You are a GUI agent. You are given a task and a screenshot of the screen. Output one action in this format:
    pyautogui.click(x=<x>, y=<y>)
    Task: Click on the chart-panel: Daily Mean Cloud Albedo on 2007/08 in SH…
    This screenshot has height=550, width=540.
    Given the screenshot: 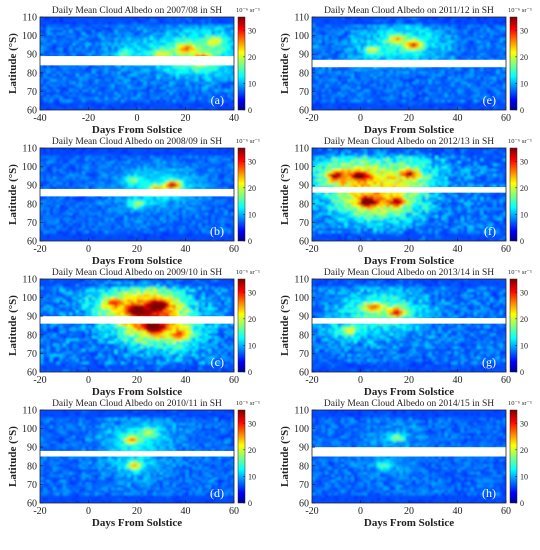 What is the action you would take?
    pyautogui.click(x=133, y=71)
    